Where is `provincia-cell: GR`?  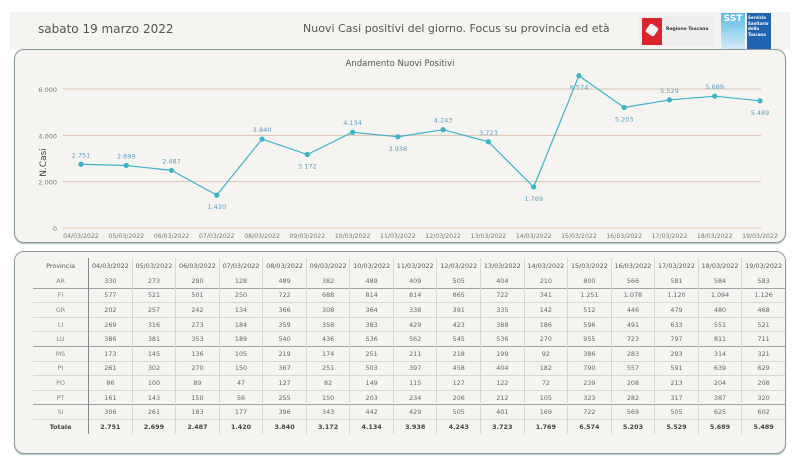
provincia-cell: GR is located at coordinates (61, 310).